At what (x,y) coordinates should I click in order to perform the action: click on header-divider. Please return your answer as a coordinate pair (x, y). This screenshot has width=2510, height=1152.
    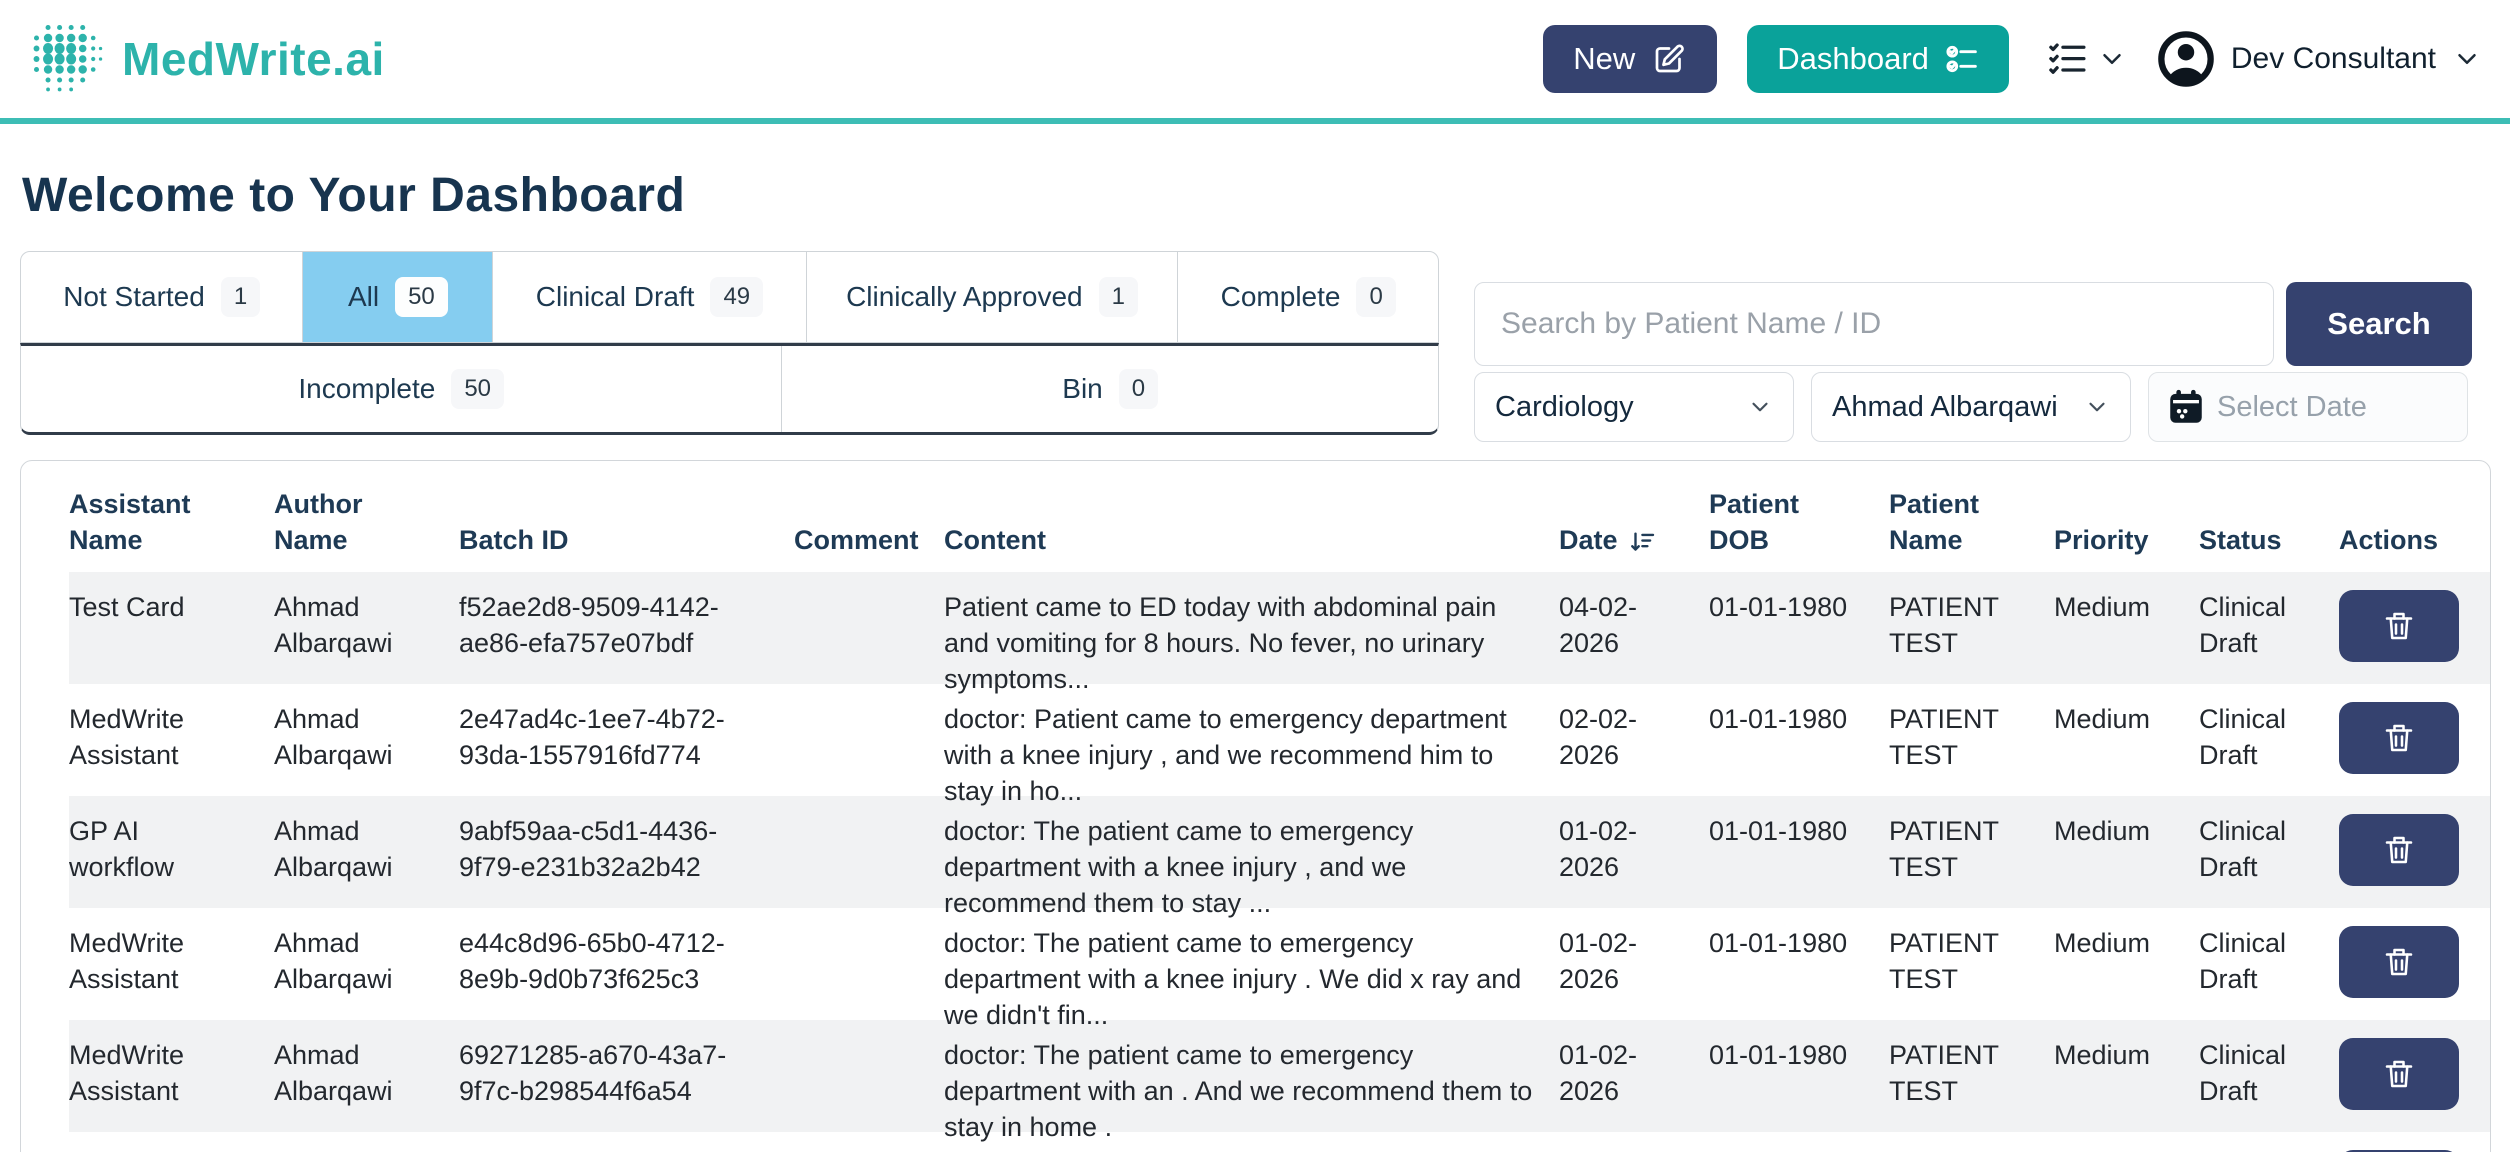
    Looking at the image, I should click on (1255, 121).